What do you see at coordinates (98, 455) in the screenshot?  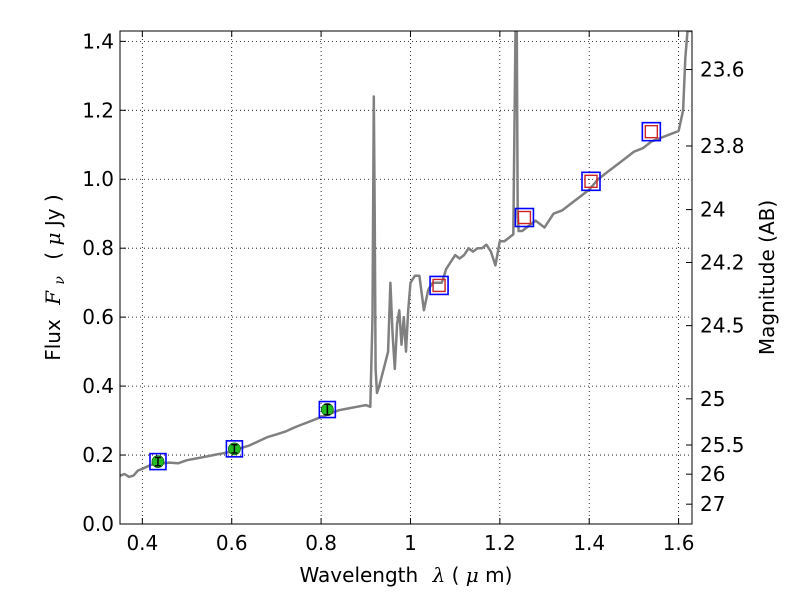 I see `y-tick-label: 0.2` at bounding box center [98, 455].